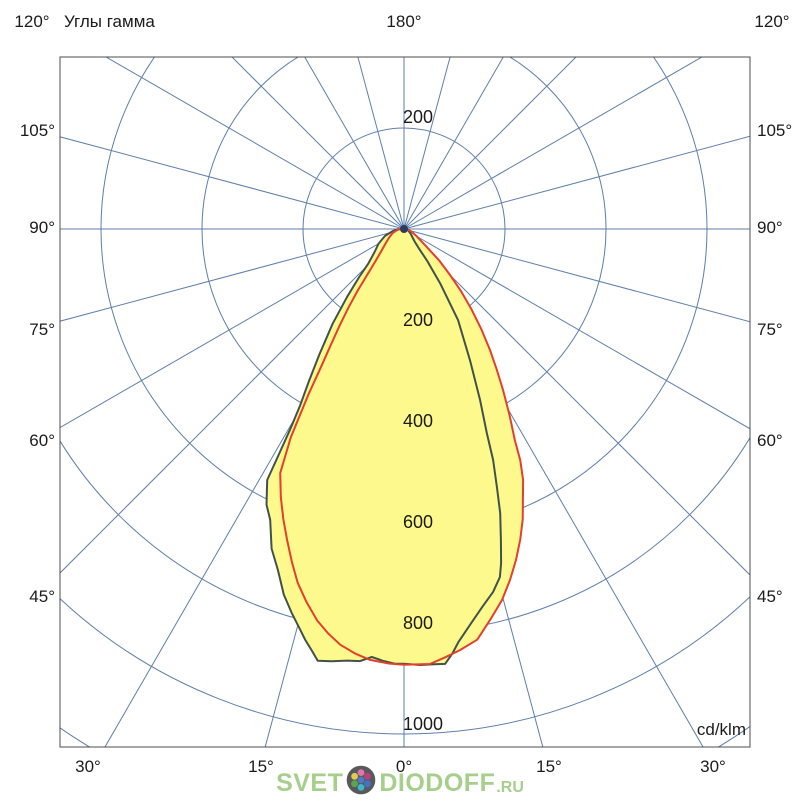  What do you see at coordinates (770, 440) in the screenshot?
I see `angle-label-right: 60°` at bounding box center [770, 440].